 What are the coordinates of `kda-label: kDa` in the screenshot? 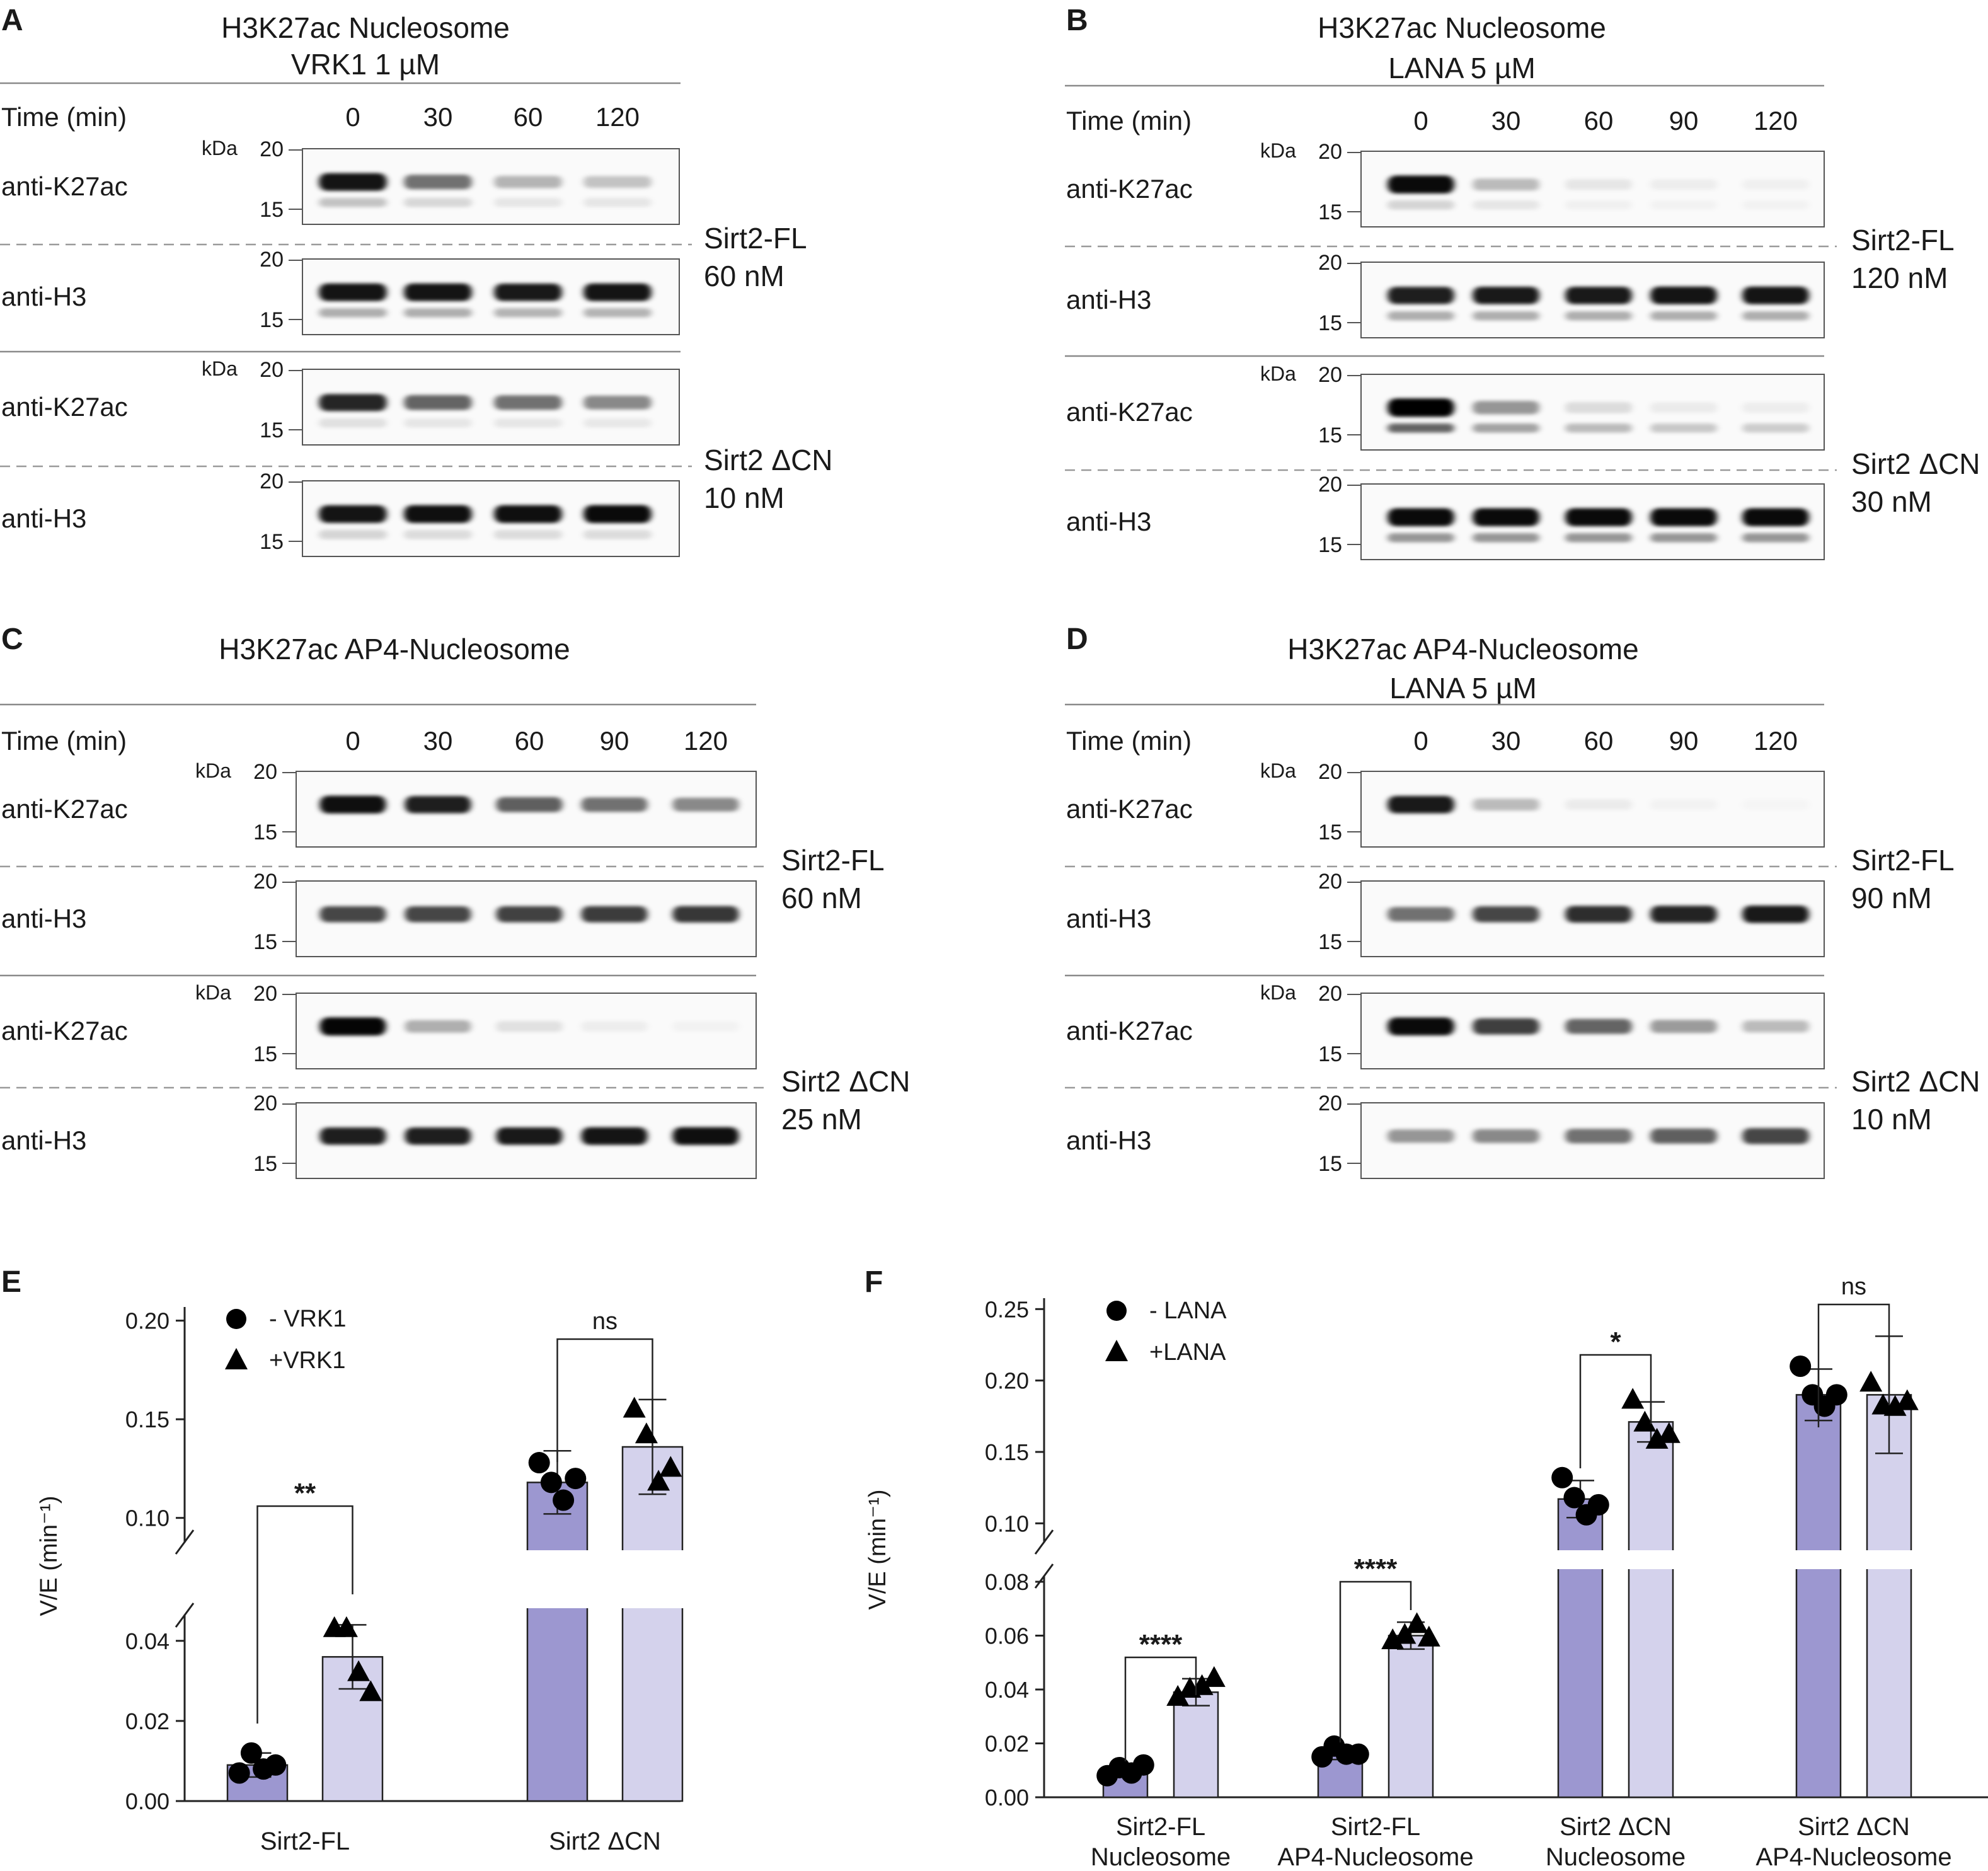 It's located at (220, 148).